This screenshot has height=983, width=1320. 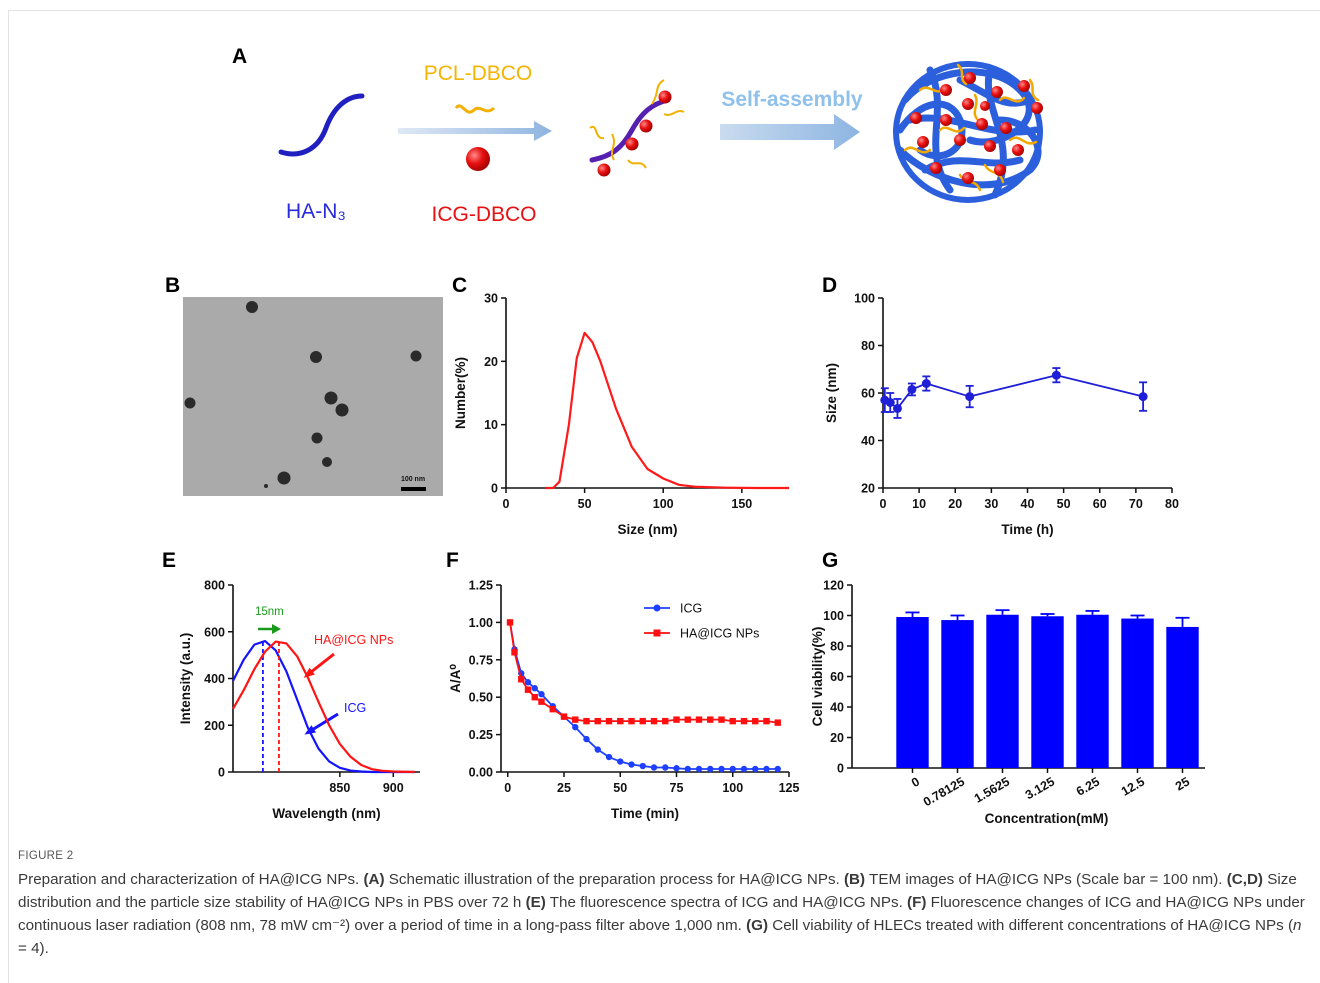 What do you see at coordinates (741, 504) in the screenshot?
I see `x-tick-label: 150` at bounding box center [741, 504].